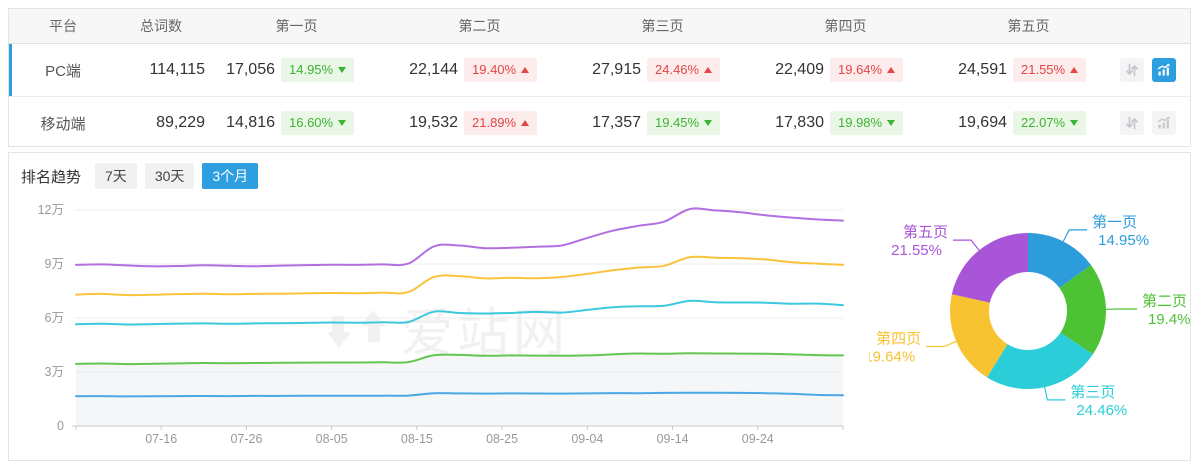 The image size is (1200, 469). Describe the element at coordinates (916, 250) in the screenshot. I see `donut-percent-5: 21.55%` at that location.